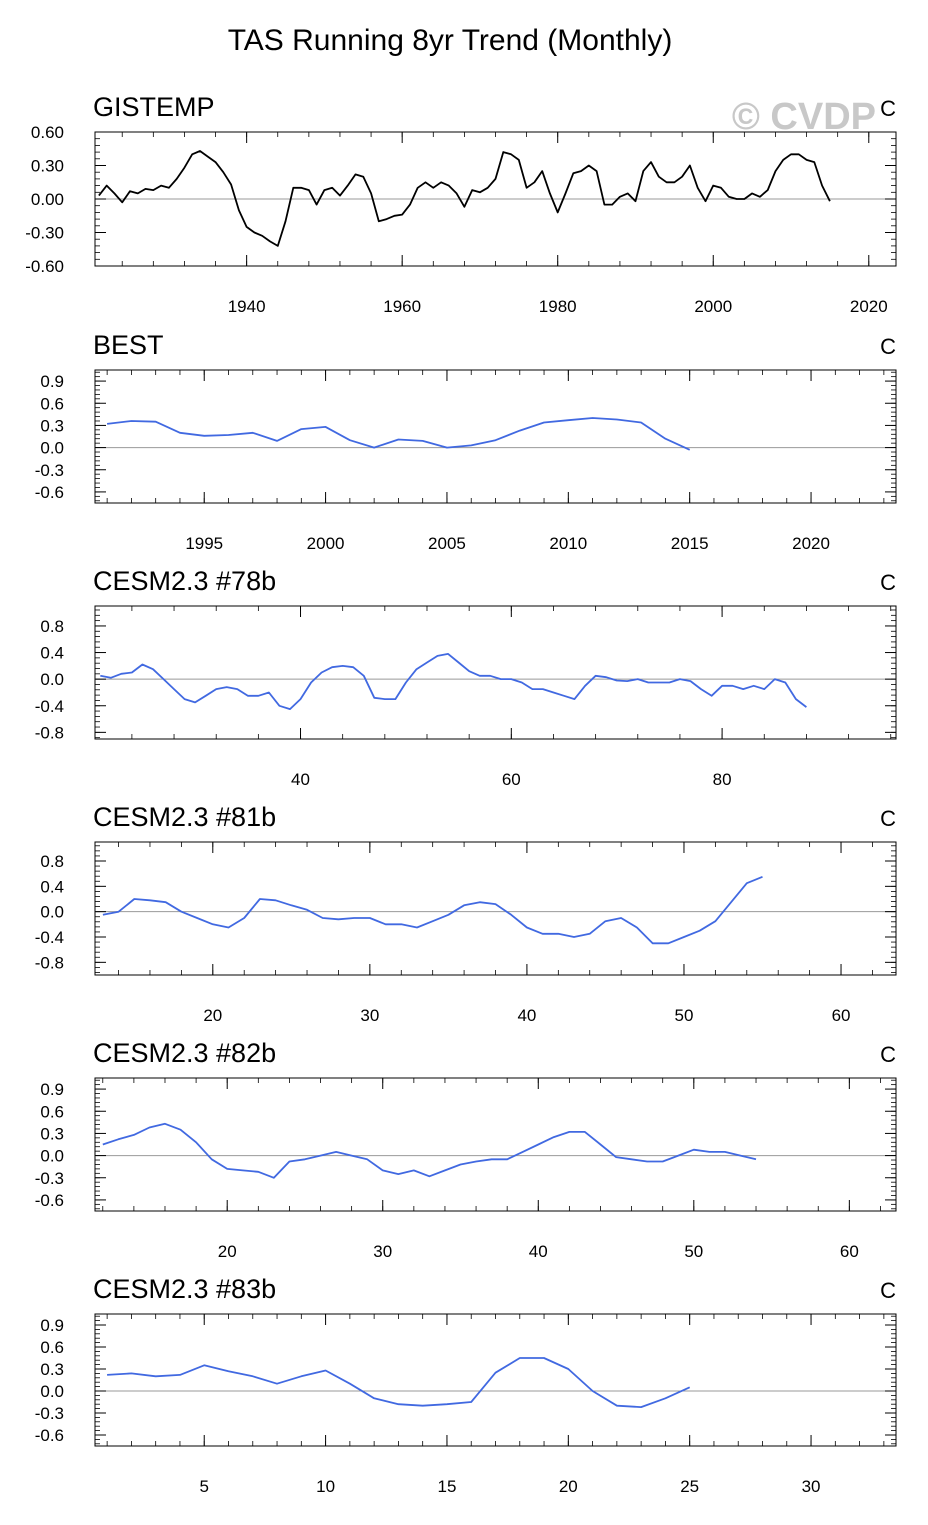 The image size is (928, 1525). I want to click on y-tick-label: -0.60, so click(44, 266).